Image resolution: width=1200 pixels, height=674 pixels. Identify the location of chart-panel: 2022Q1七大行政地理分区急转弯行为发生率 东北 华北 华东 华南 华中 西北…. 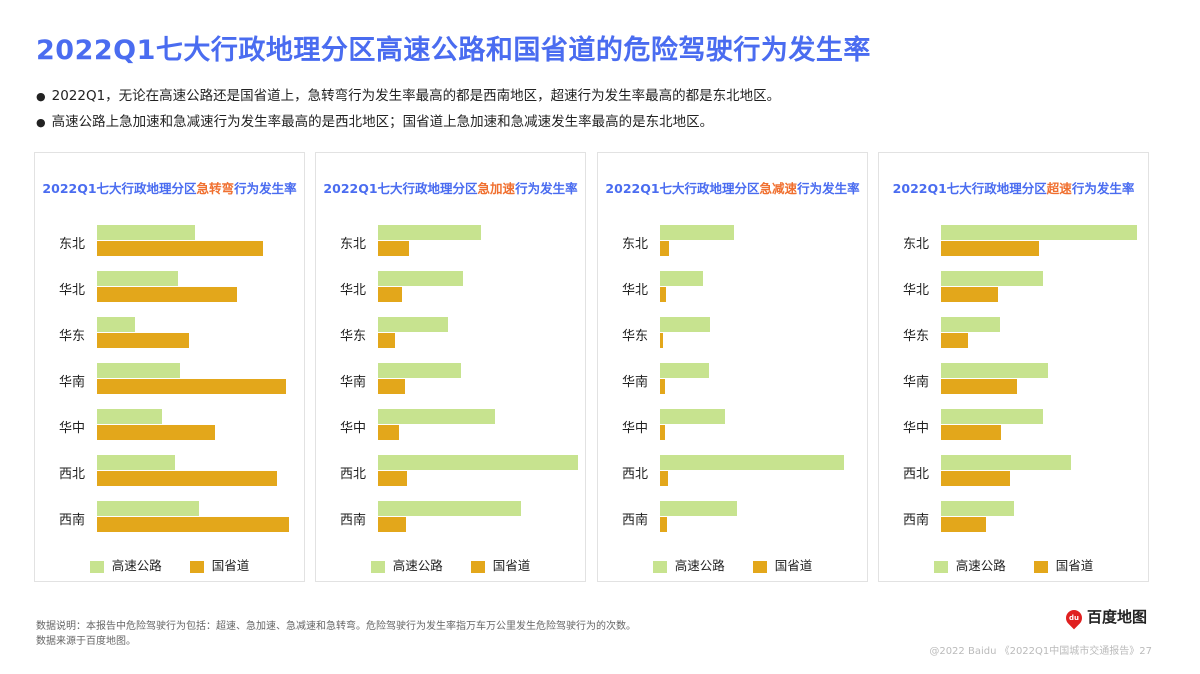
(169, 367).